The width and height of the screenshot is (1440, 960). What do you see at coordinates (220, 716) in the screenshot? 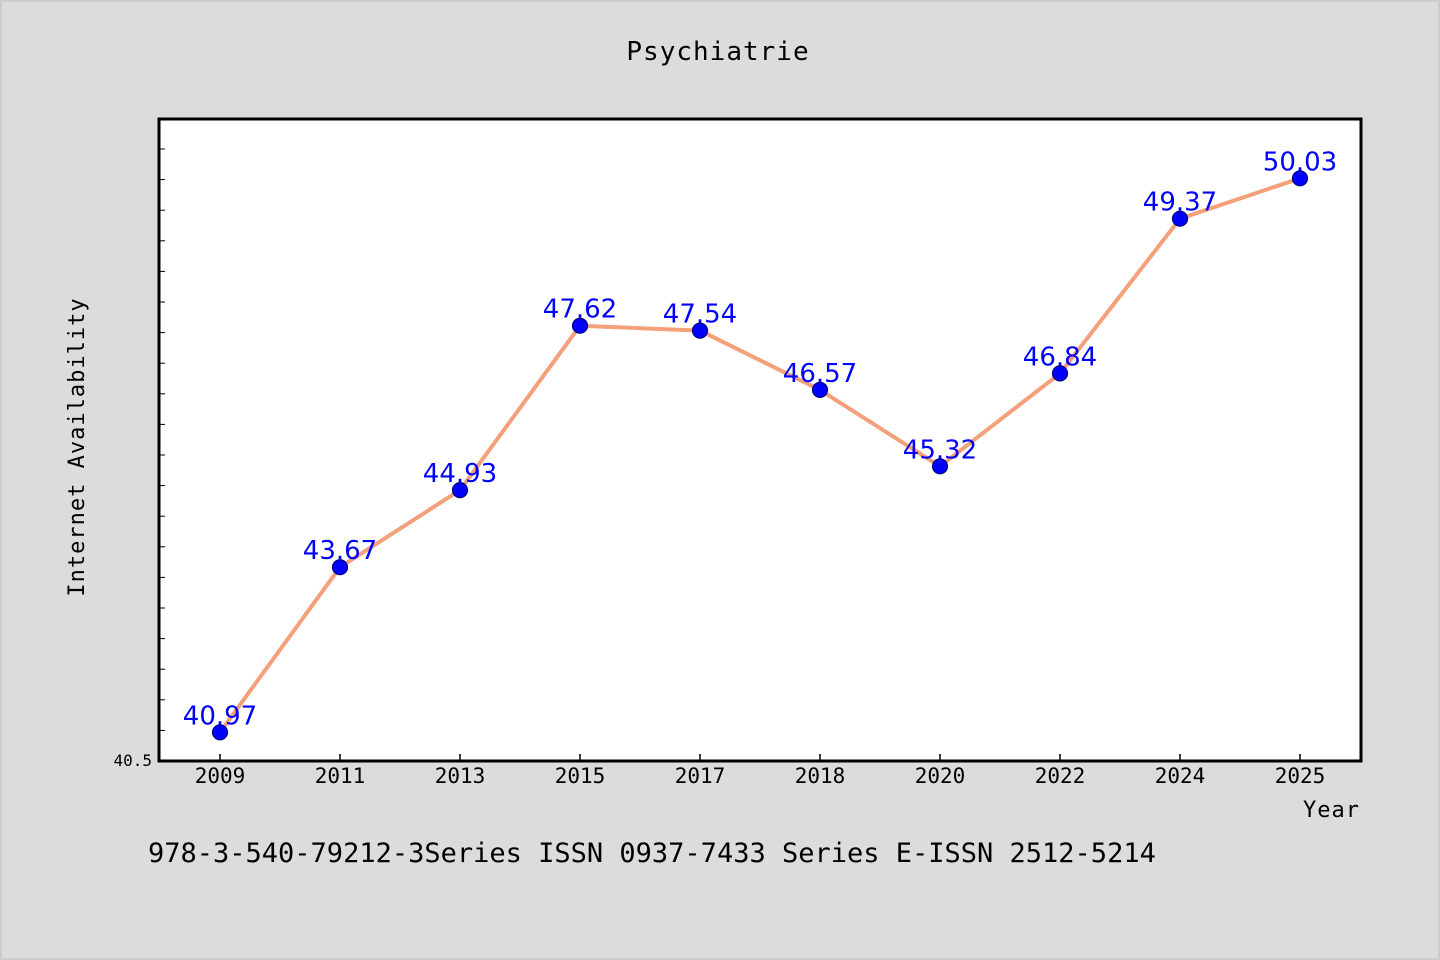
I see `data-label: 40.97` at bounding box center [220, 716].